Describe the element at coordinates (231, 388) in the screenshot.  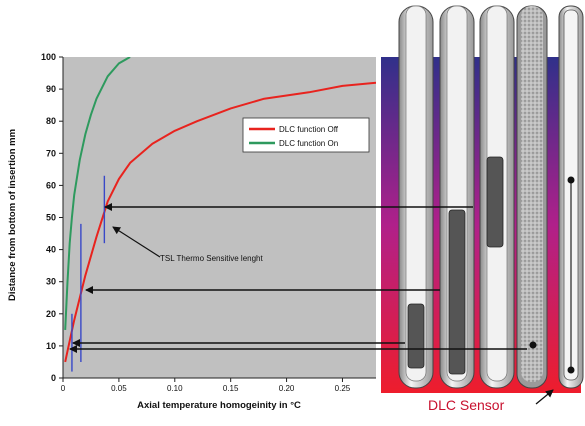
I see `x-tick-label: 0.15` at that location.